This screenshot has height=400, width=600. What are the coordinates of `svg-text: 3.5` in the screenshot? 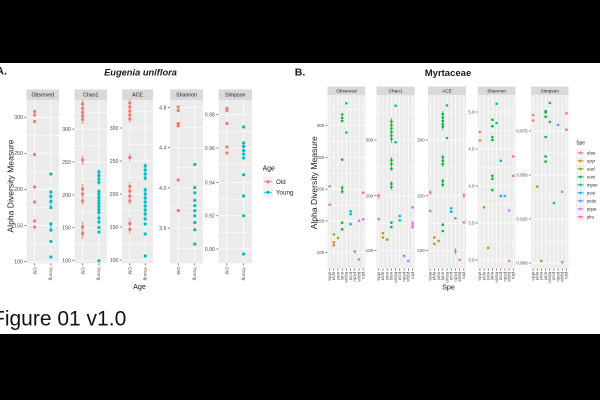 It's located at (471, 223).